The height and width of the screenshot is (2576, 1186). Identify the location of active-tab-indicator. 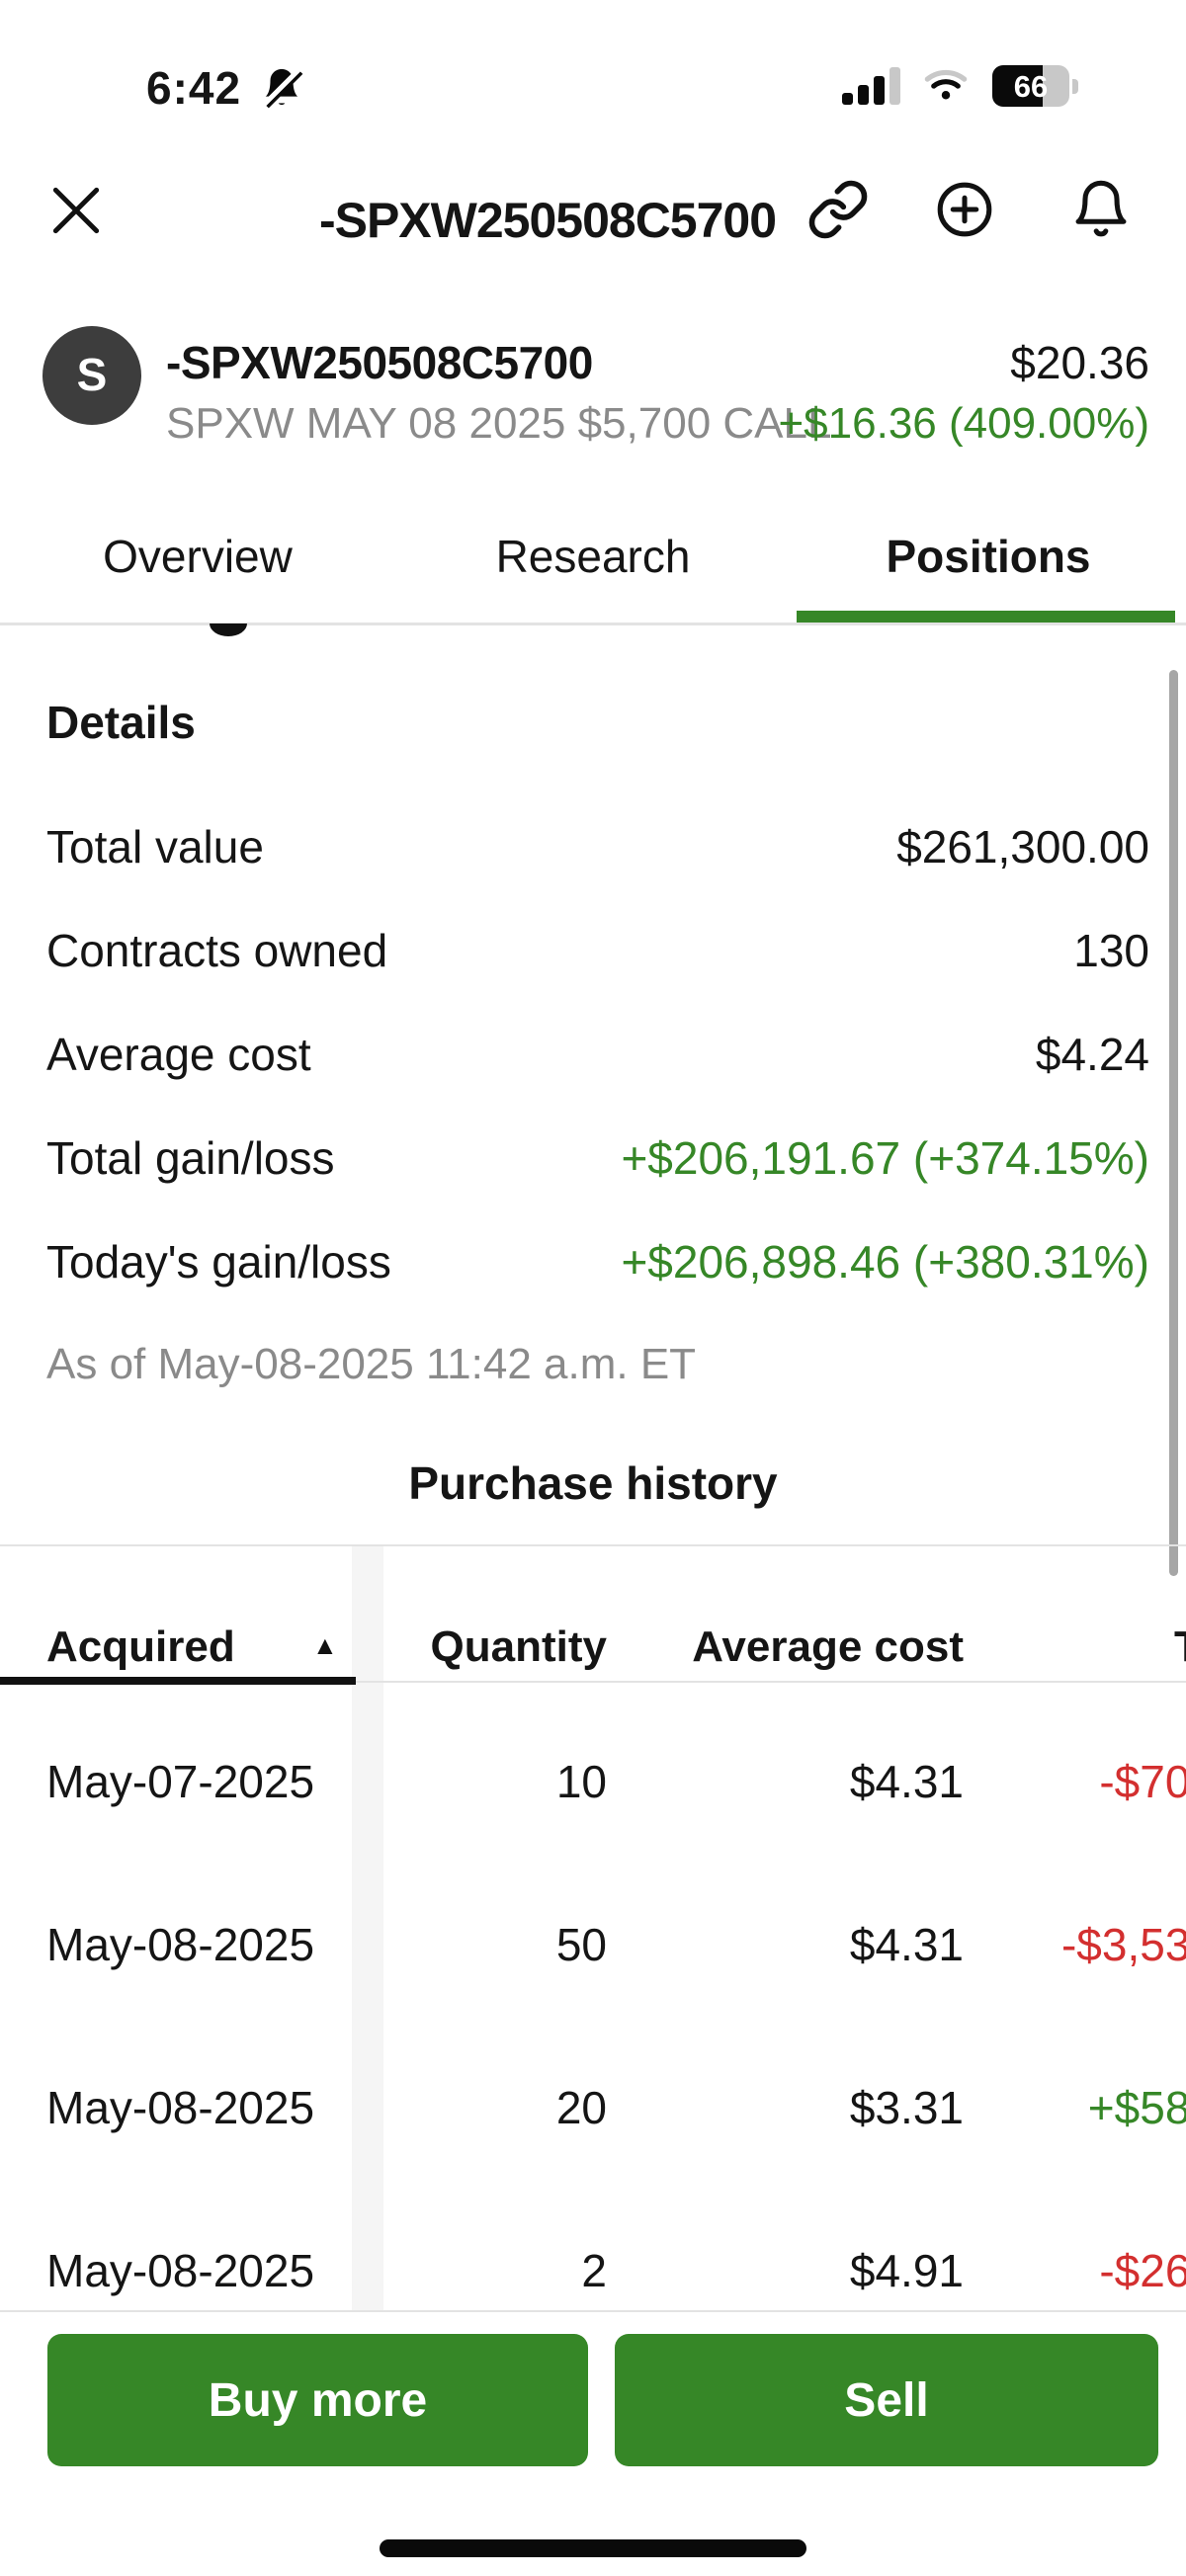
(986, 617).